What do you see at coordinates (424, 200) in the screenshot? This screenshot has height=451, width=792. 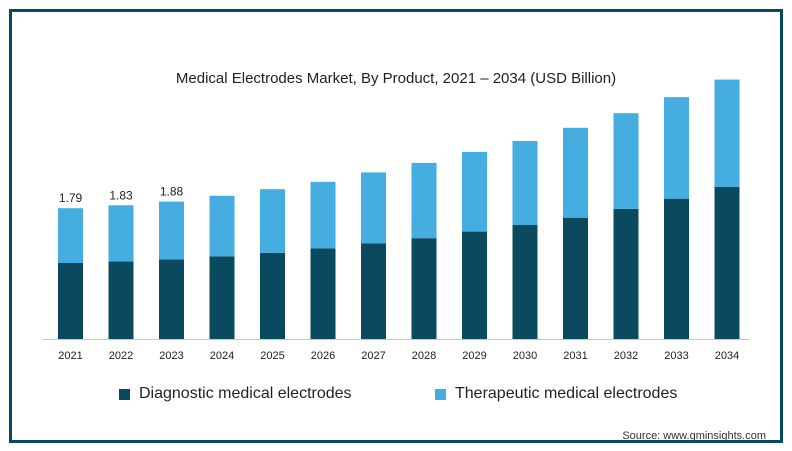 I see `bar-therapeutic-2028` at bounding box center [424, 200].